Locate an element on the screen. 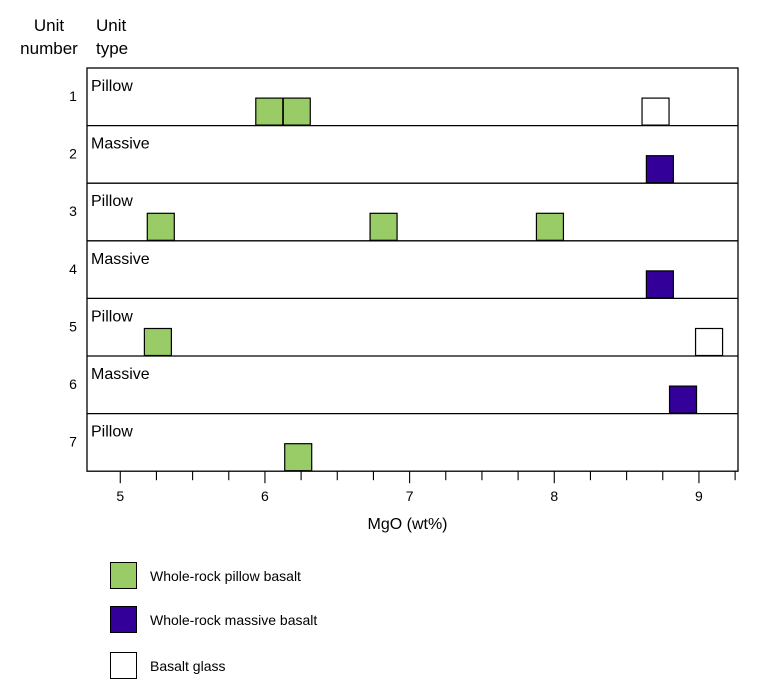 This screenshot has width=761, height=695. x-tick-label: 9 is located at coordinates (699, 496).